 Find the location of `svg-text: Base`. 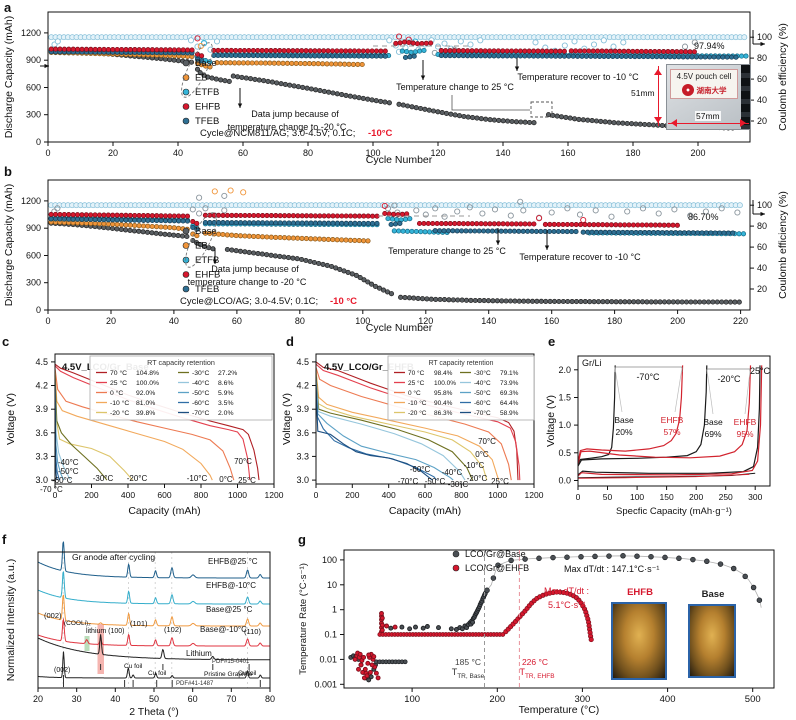

svg-text: Base is located at coordinates (713, 422).